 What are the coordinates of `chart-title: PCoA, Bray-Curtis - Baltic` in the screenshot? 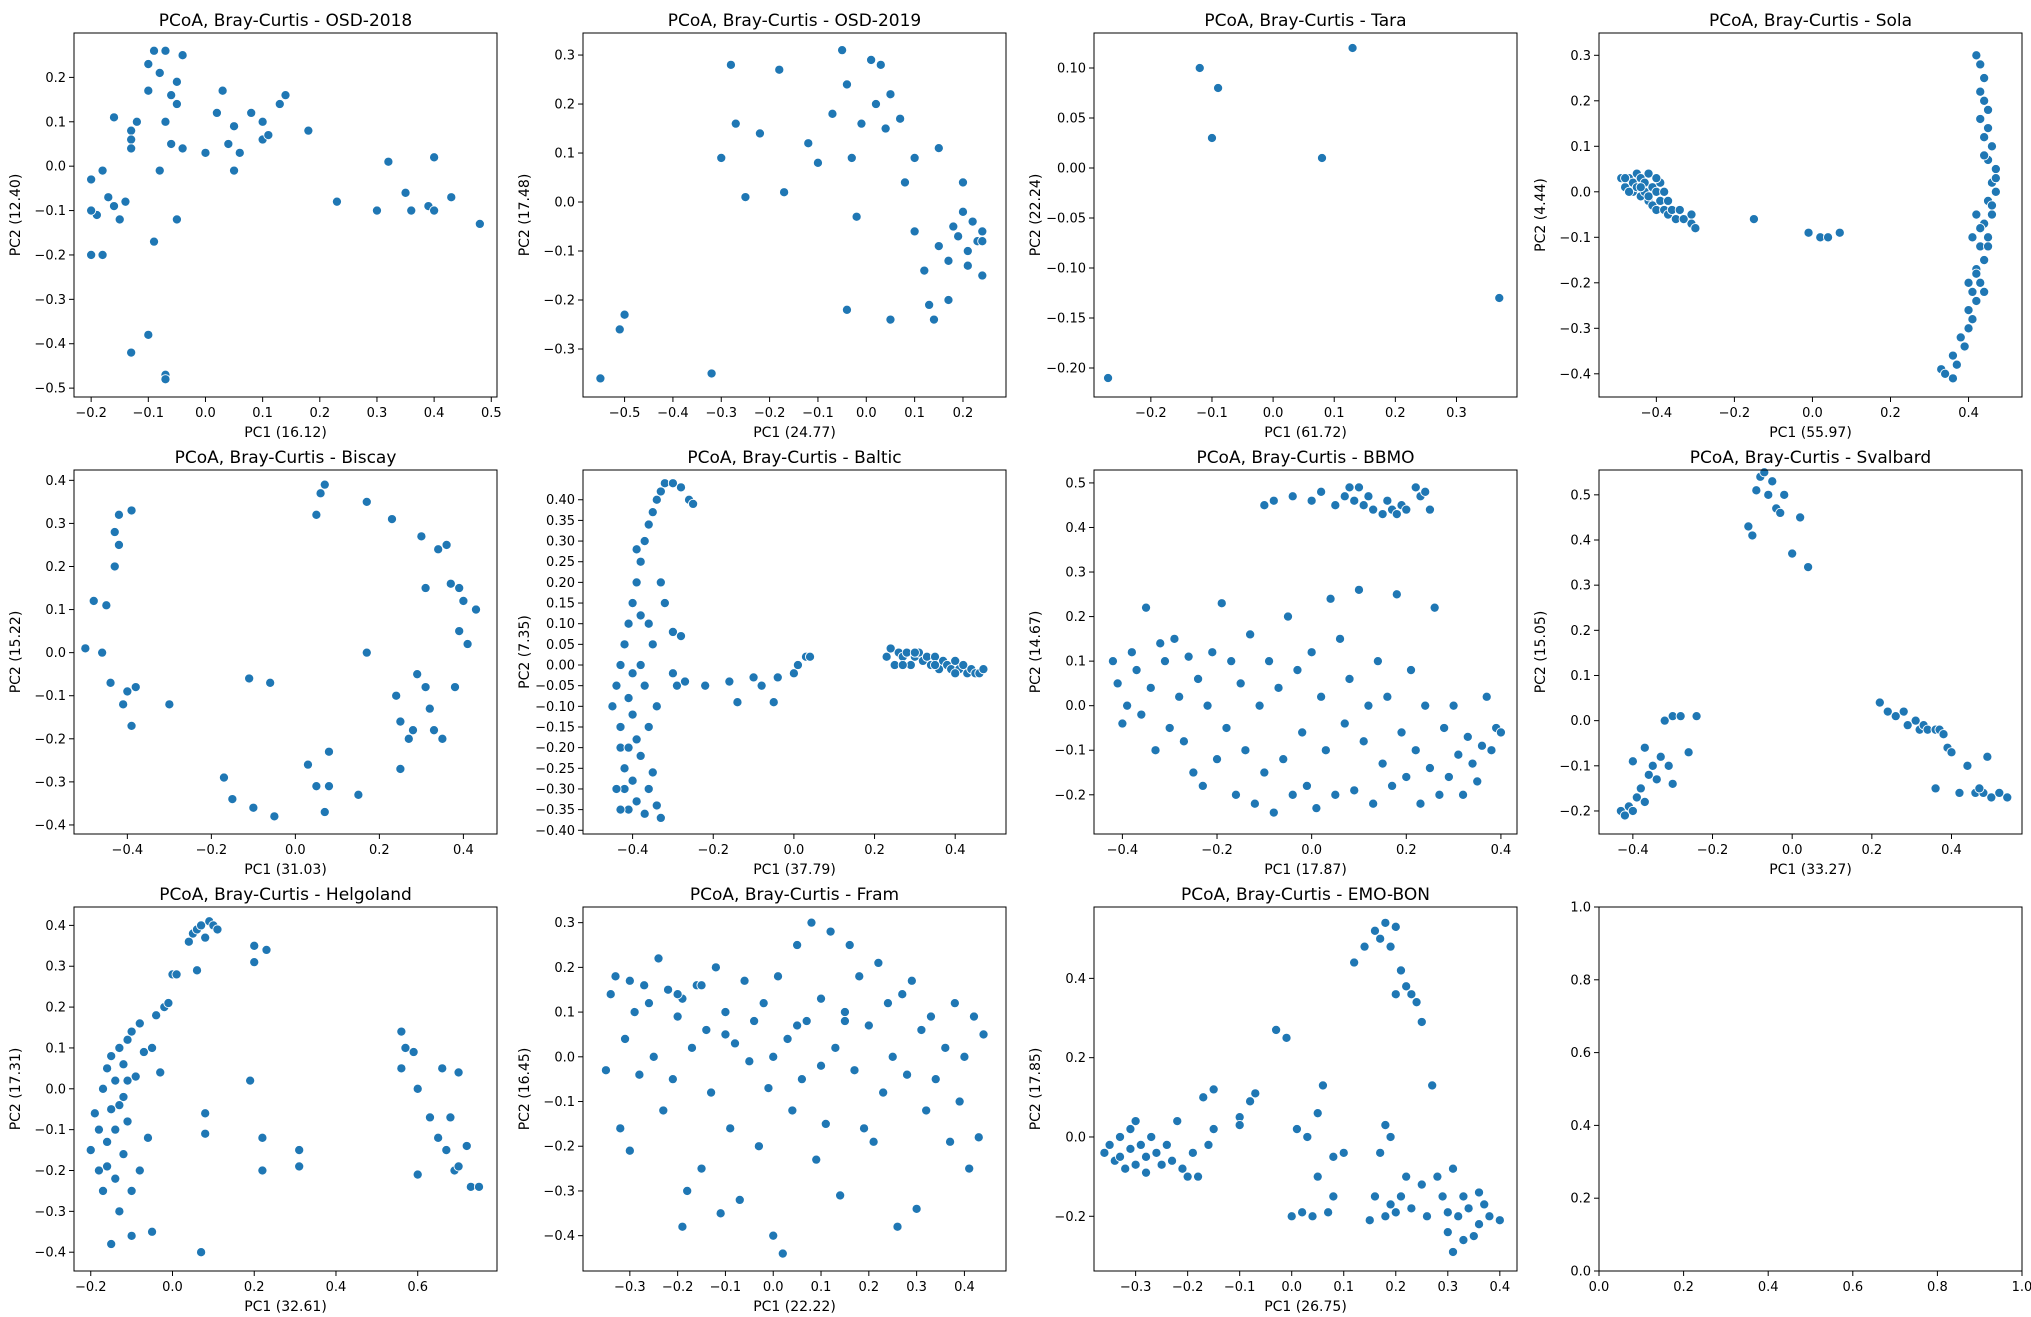 It's located at (794, 458).